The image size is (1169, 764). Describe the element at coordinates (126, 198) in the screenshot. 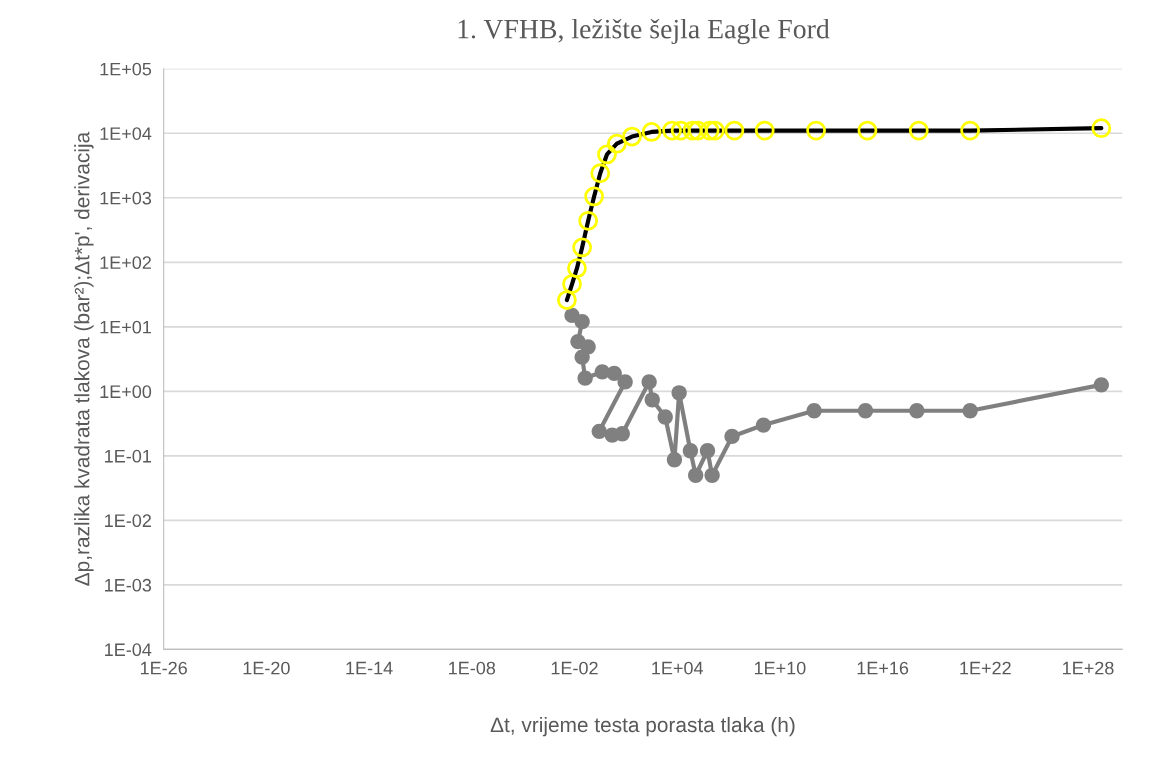

I see `y-tick-label: 1E+03` at that location.